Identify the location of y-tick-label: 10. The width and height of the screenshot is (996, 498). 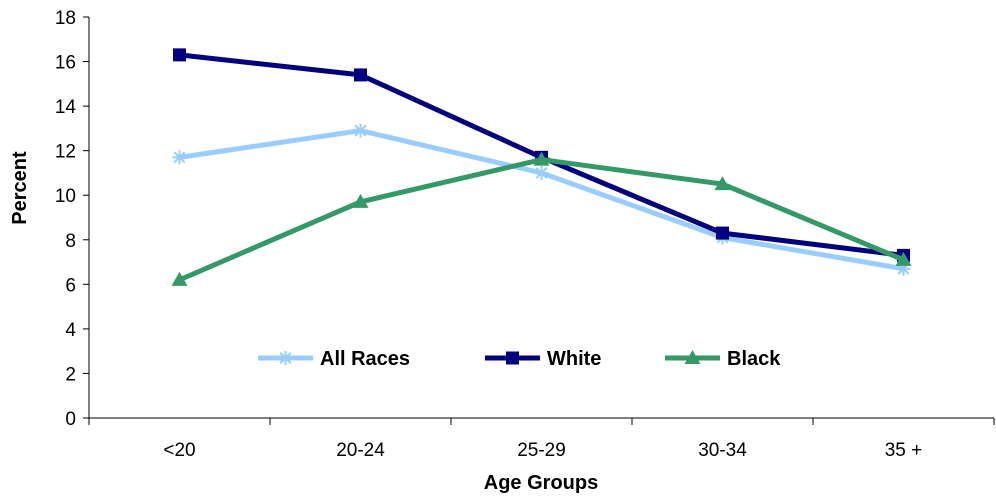
(65, 196).